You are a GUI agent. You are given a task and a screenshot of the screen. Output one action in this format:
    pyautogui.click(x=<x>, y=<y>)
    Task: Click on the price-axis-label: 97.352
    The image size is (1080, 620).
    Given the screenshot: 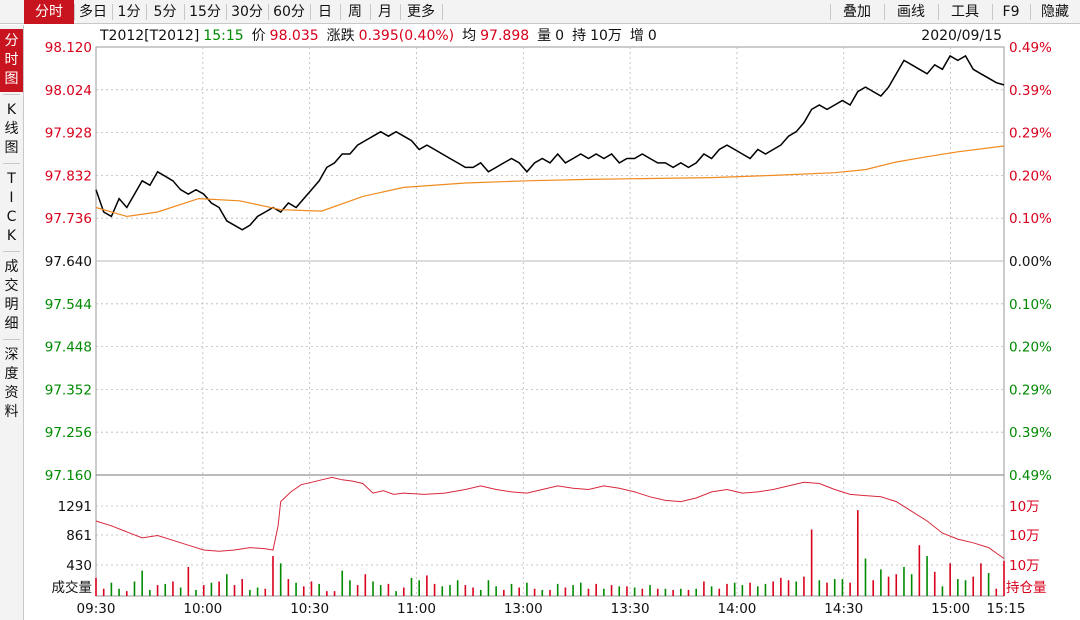 What is the action you would take?
    pyautogui.click(x=68, y=390)
    